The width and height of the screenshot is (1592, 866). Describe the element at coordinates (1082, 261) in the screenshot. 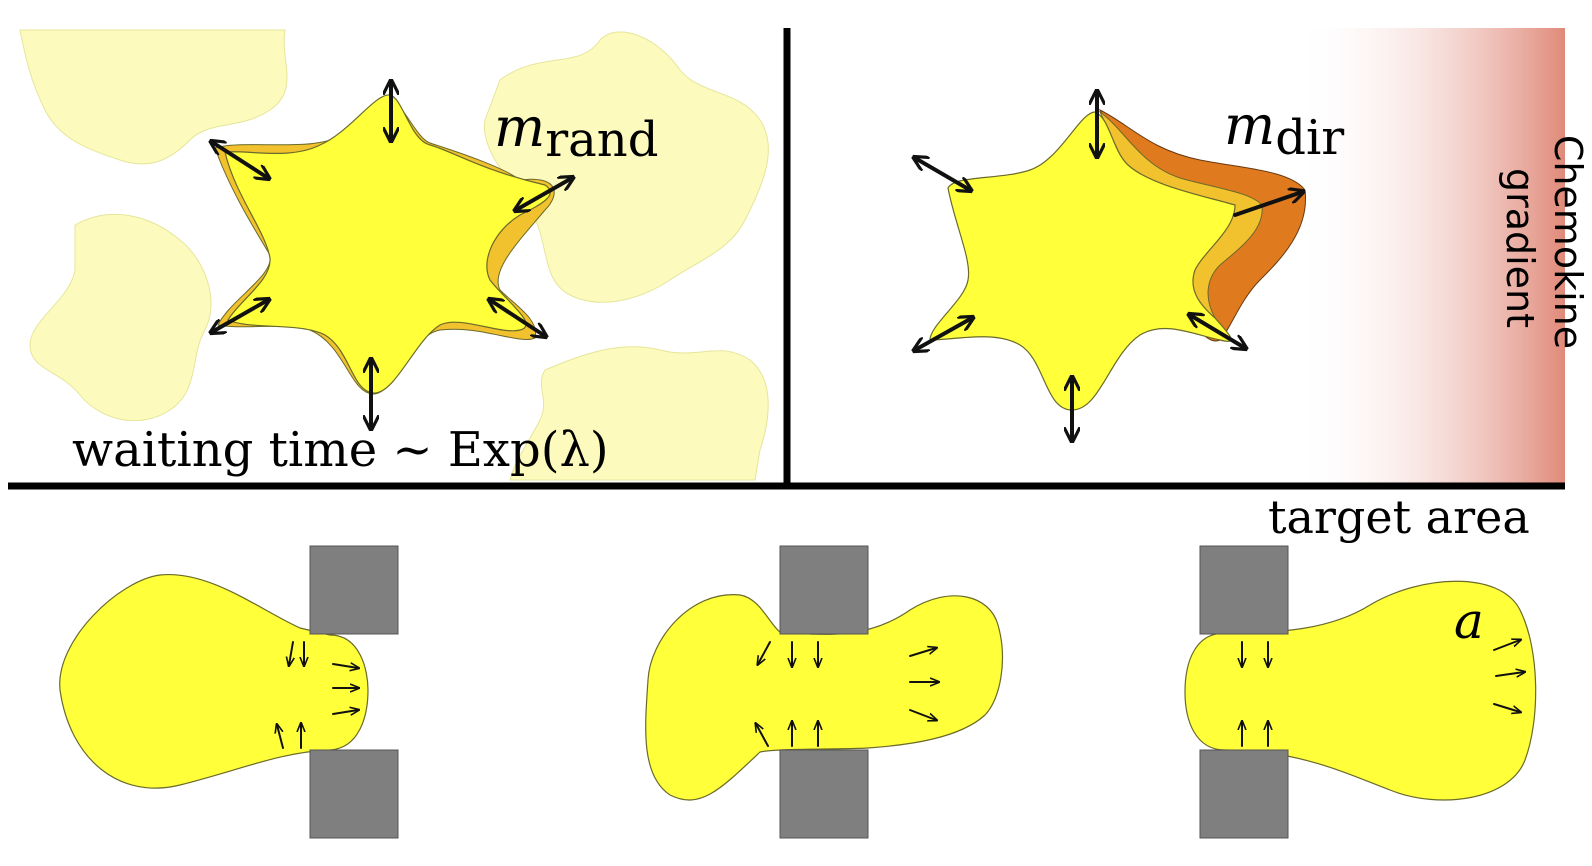

I see `directed-cell-body` at that location.